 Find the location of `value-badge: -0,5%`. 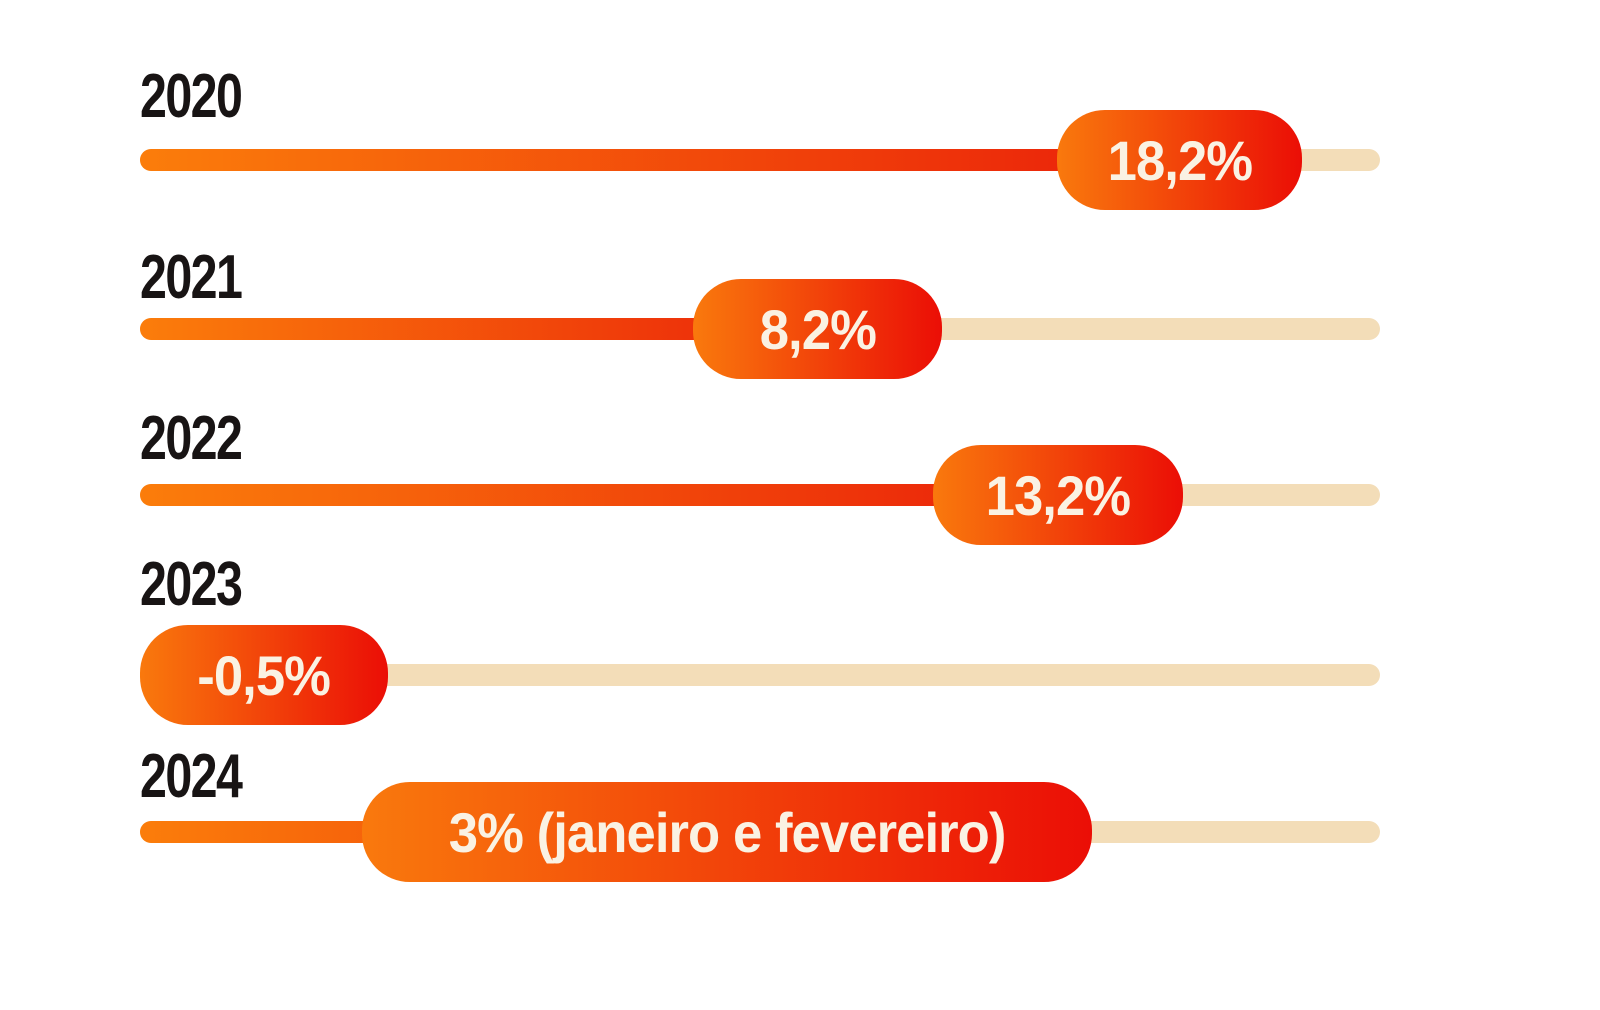

value-badge: -0,5% is located at coordinates (264, 675).